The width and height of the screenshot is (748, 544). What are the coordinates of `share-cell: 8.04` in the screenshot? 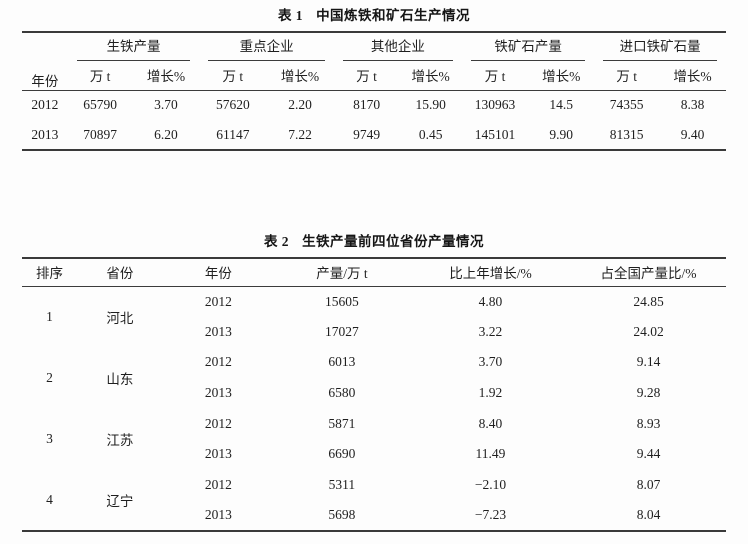 It's located at (648, 514).